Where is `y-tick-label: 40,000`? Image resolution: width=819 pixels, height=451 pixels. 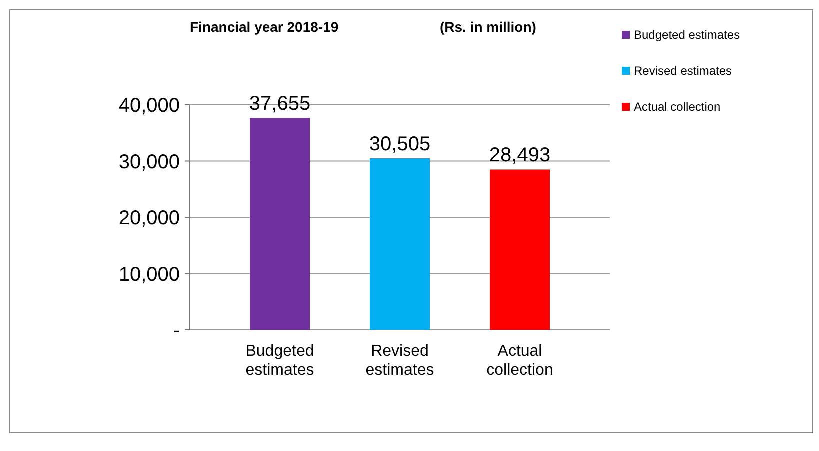
y-tick-label: 40,000 is located at coordinates (149, 106).